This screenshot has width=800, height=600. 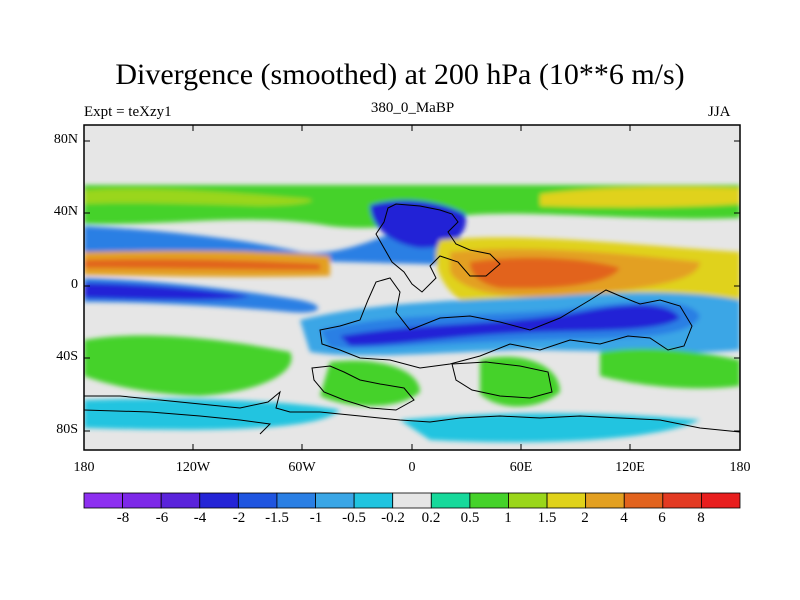 What do you see at coordinates (719, 112) in the screenshot?
I see `season-label: JJA` at bounding box center [719, 112].